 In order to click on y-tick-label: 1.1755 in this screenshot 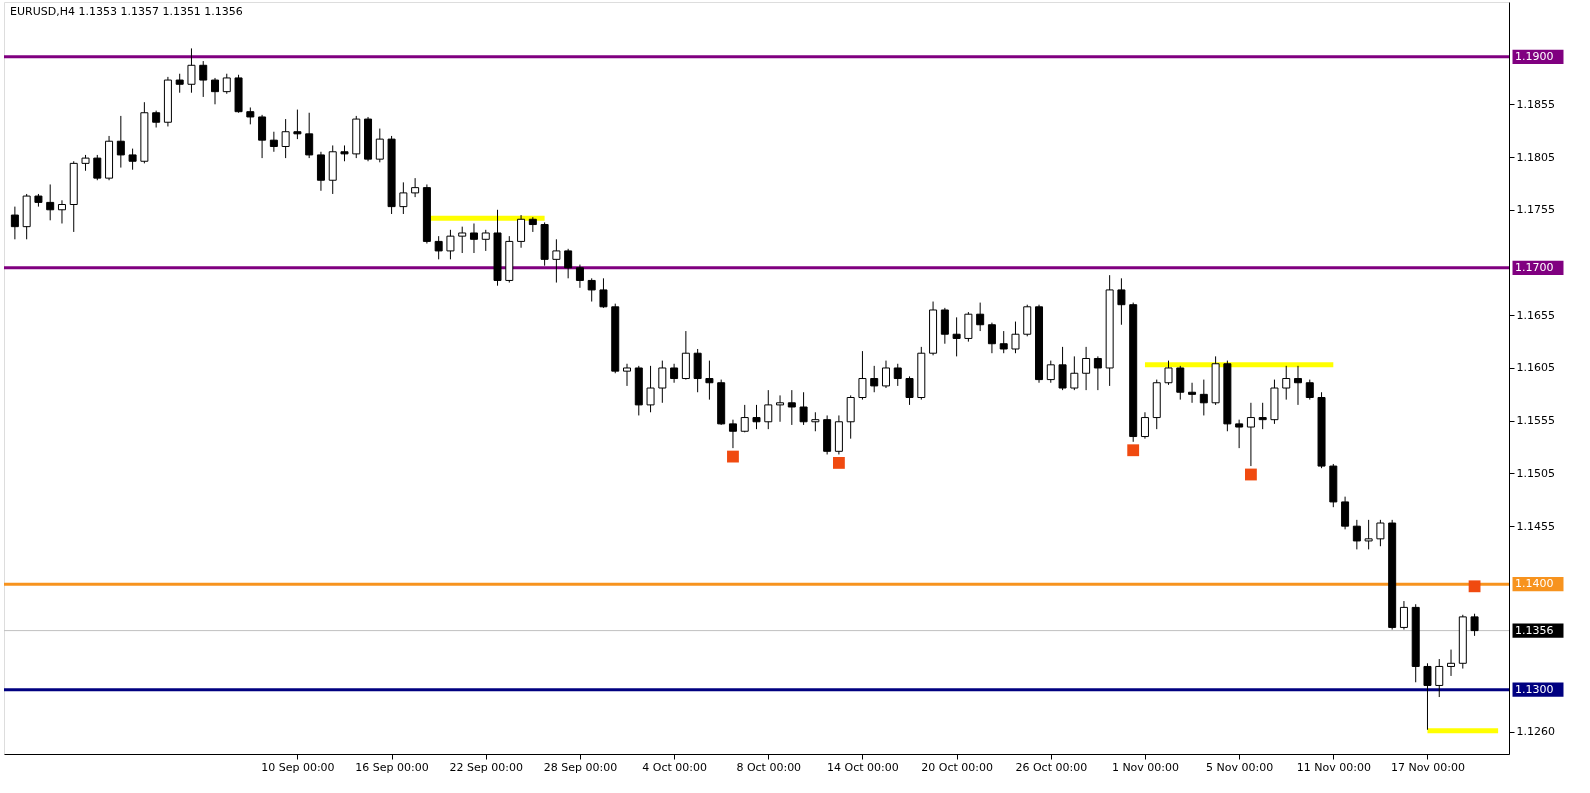, I will do `click(1535, 210)`.